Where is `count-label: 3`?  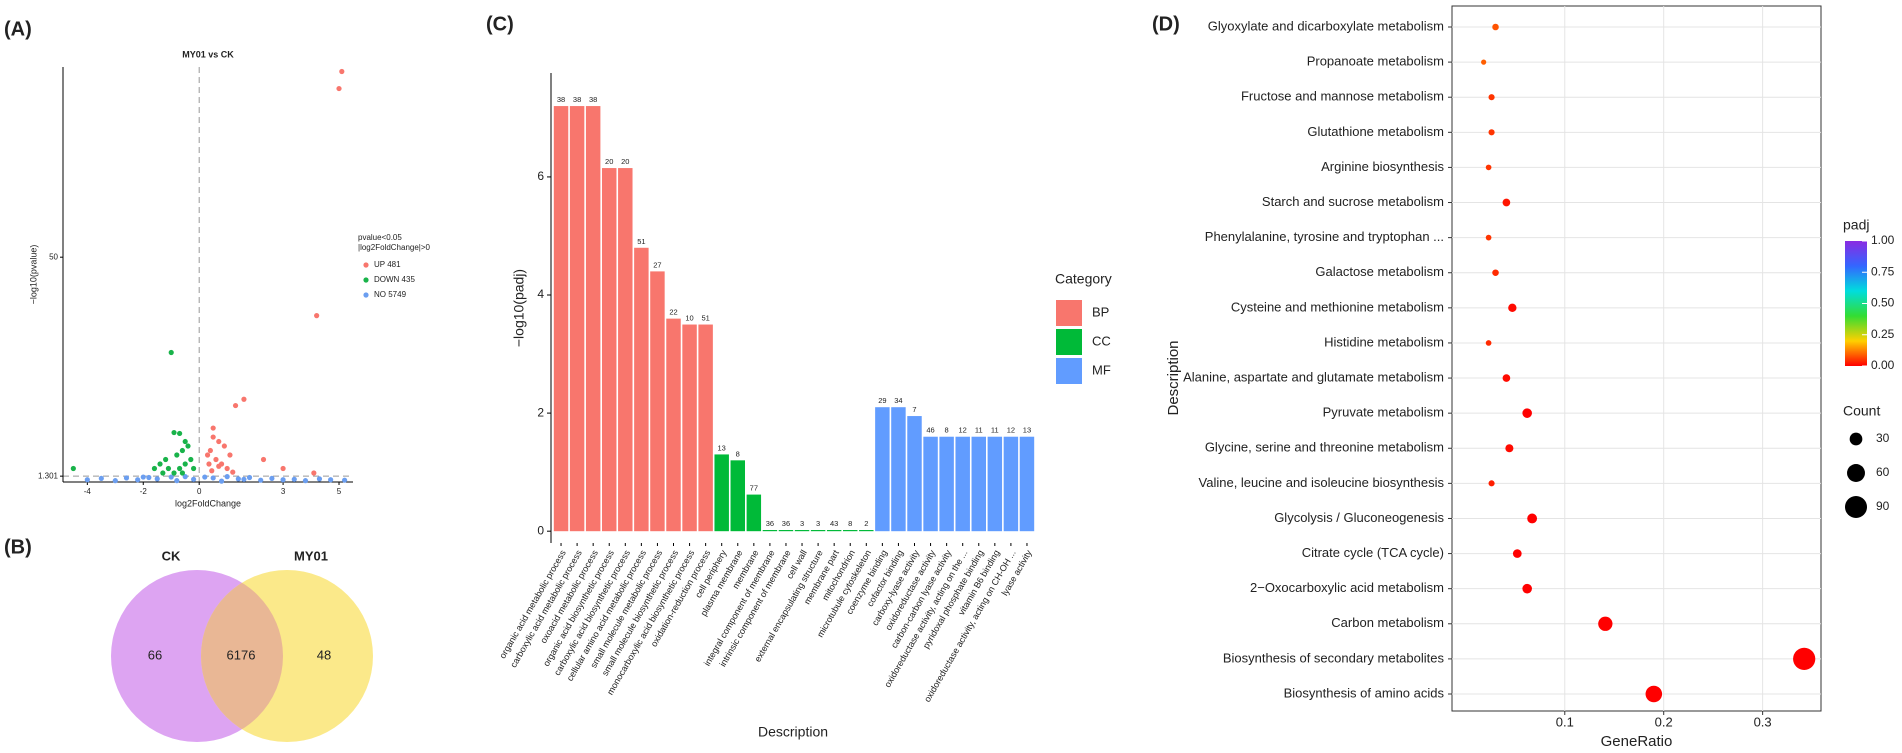
count-label: 3 is located at coordinates (802, 523).